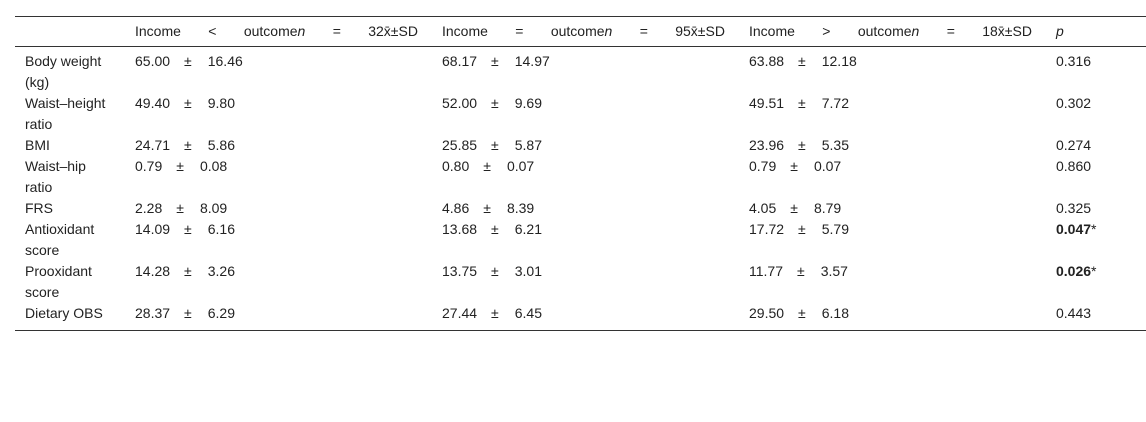  I want to click on value-cell: 11.77 ±3.57, so click(902, 282).